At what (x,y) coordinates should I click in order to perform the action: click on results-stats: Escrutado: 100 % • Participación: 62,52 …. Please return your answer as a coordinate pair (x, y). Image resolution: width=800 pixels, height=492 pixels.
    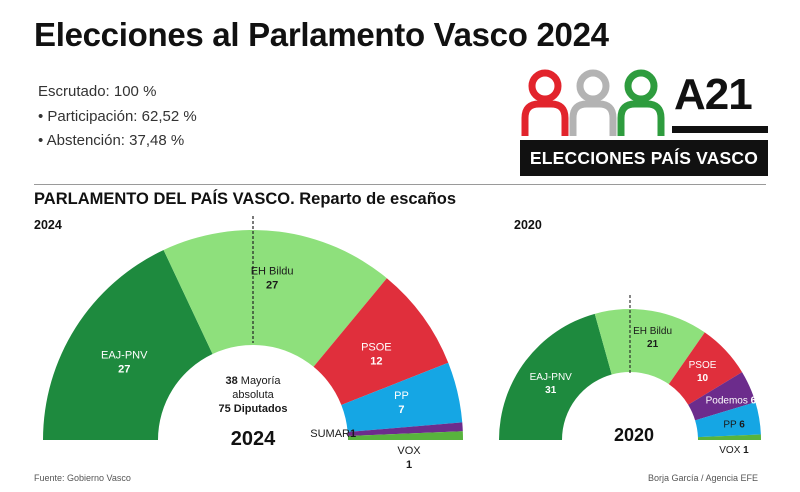
    Looking at the image, I should click on (117, 117).